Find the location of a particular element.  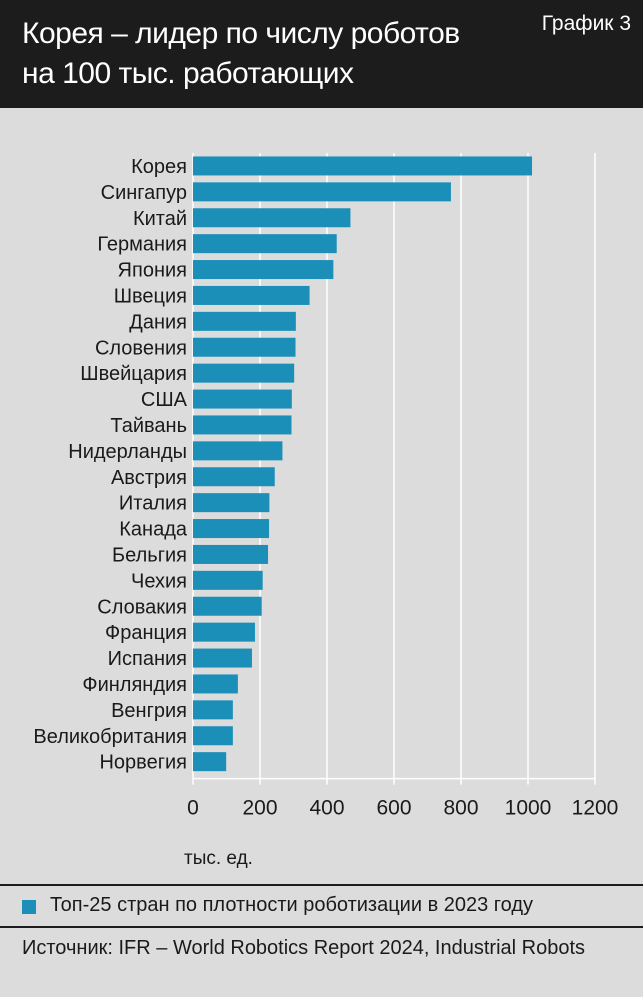

category-label: Дания is located at coordinates (158, 322).